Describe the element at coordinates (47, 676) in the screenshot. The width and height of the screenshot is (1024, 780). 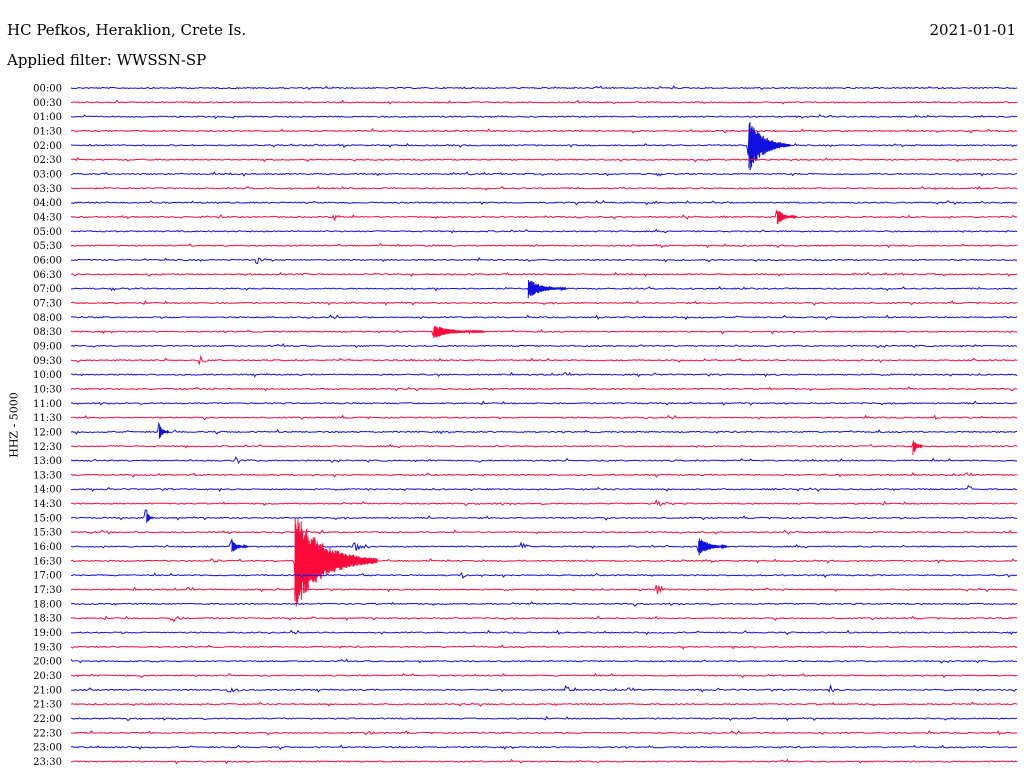
I see `row-time-label: 20:30` at that location.